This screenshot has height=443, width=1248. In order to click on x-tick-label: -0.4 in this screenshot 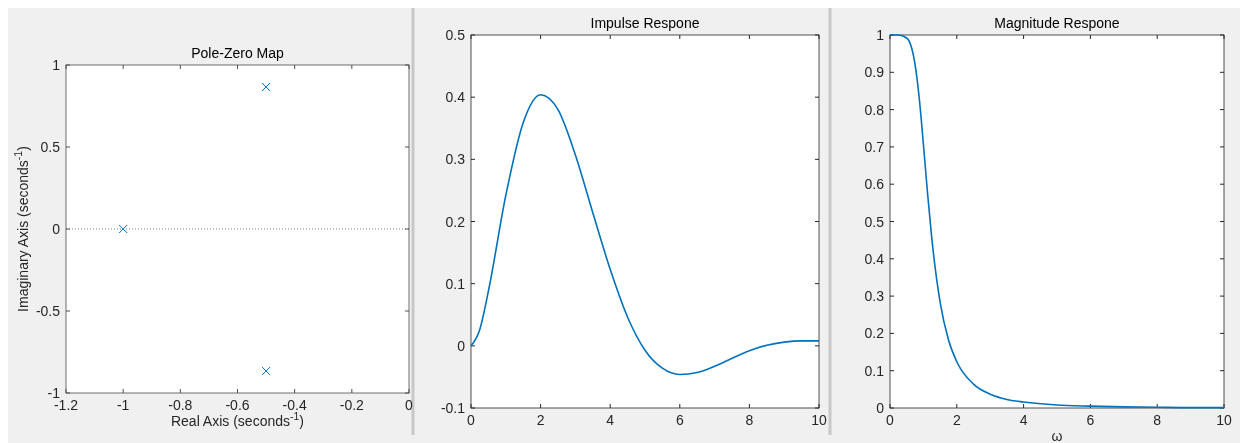, I will do `click(294, 405)`.